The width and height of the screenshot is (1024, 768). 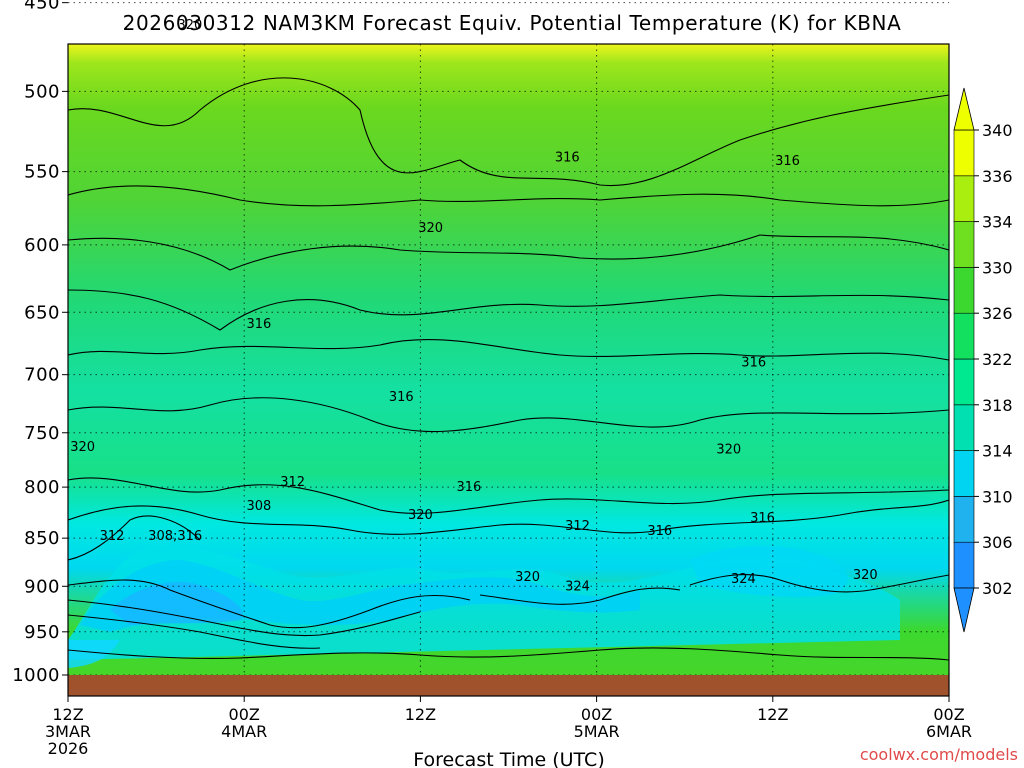 I want to click on colorbar-label: 302, so click(x=997, y=588).